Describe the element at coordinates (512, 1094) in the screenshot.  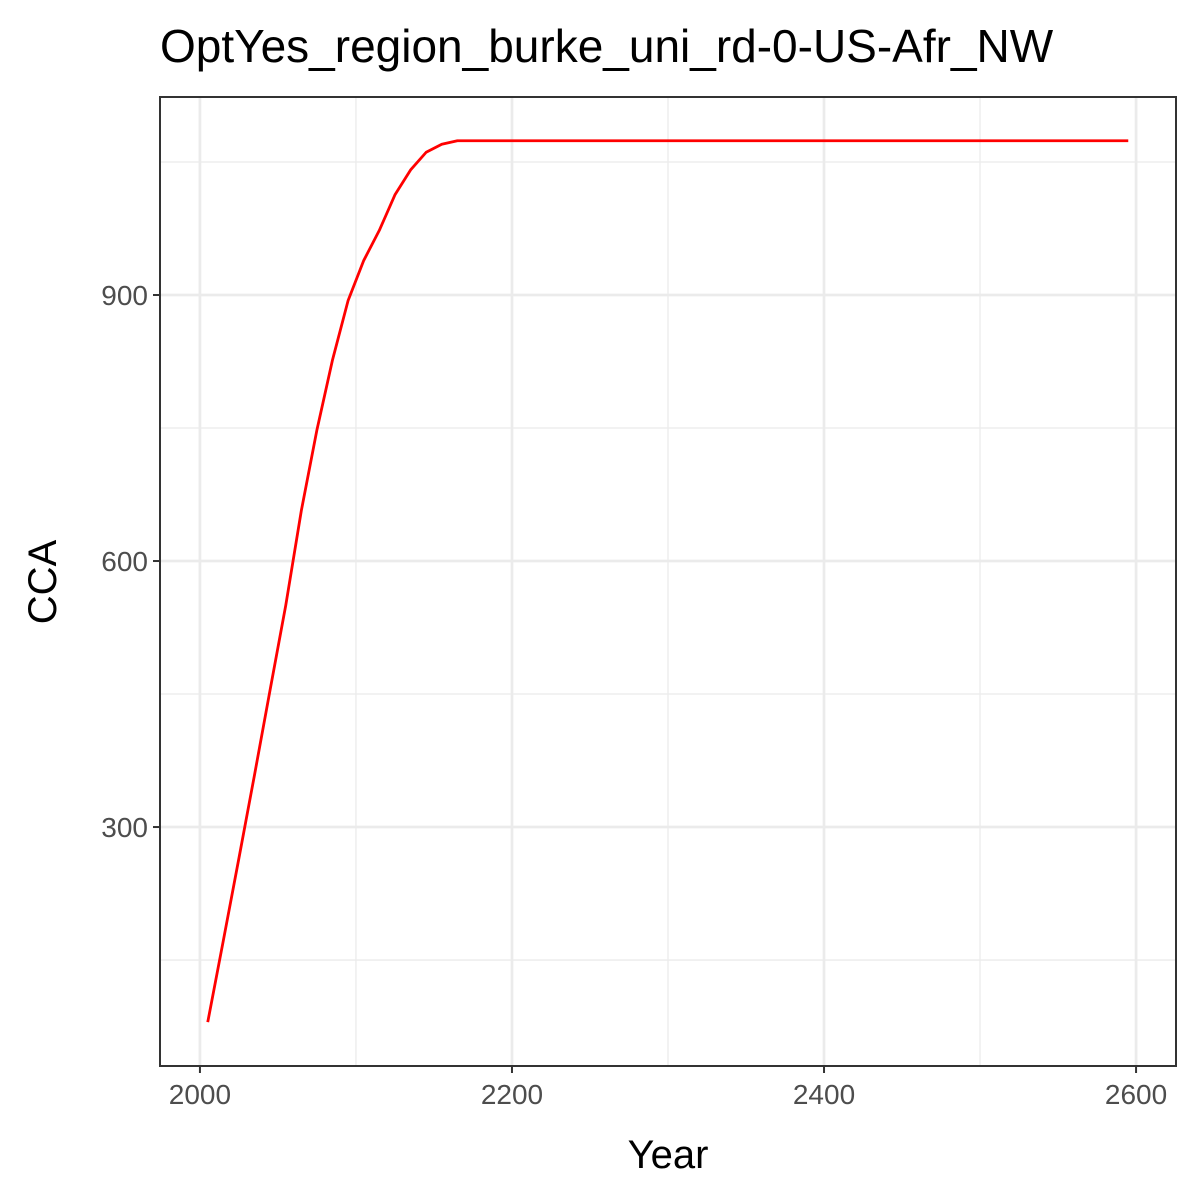
I see `x-tick-label: 2200` at that location.